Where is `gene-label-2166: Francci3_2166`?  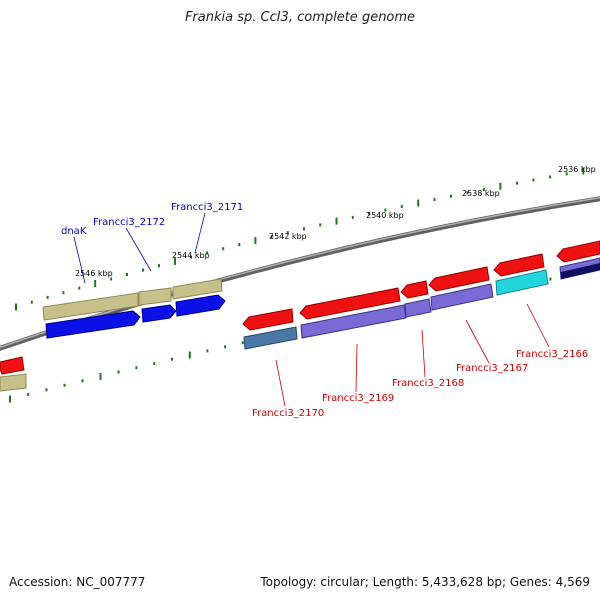 gene-label-2166: Francci3_2166 is located at coordinates (552, 354).